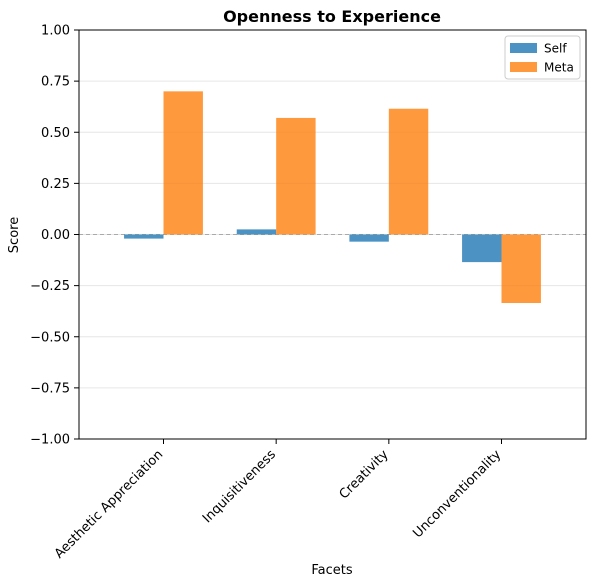 The width and height of the screenshot is (596, 587). Describe the element at coordinates (542, 57) in the screenshot. I see `legend: Self Meta` at that location.